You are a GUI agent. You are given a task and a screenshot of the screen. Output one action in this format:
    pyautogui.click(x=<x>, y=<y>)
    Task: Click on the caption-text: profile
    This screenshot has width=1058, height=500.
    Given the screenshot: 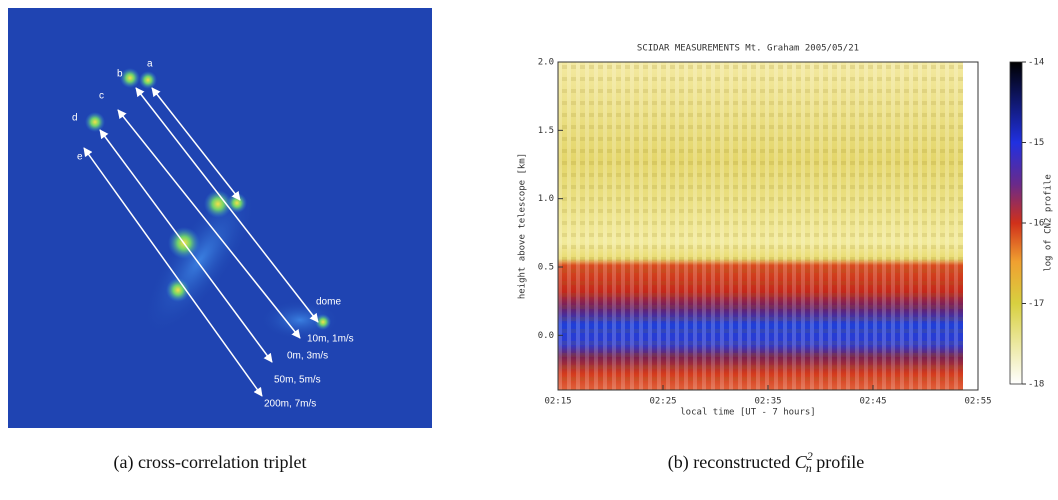 What is the action you would take?
    pyautogui.click(x=840, y=462)
    